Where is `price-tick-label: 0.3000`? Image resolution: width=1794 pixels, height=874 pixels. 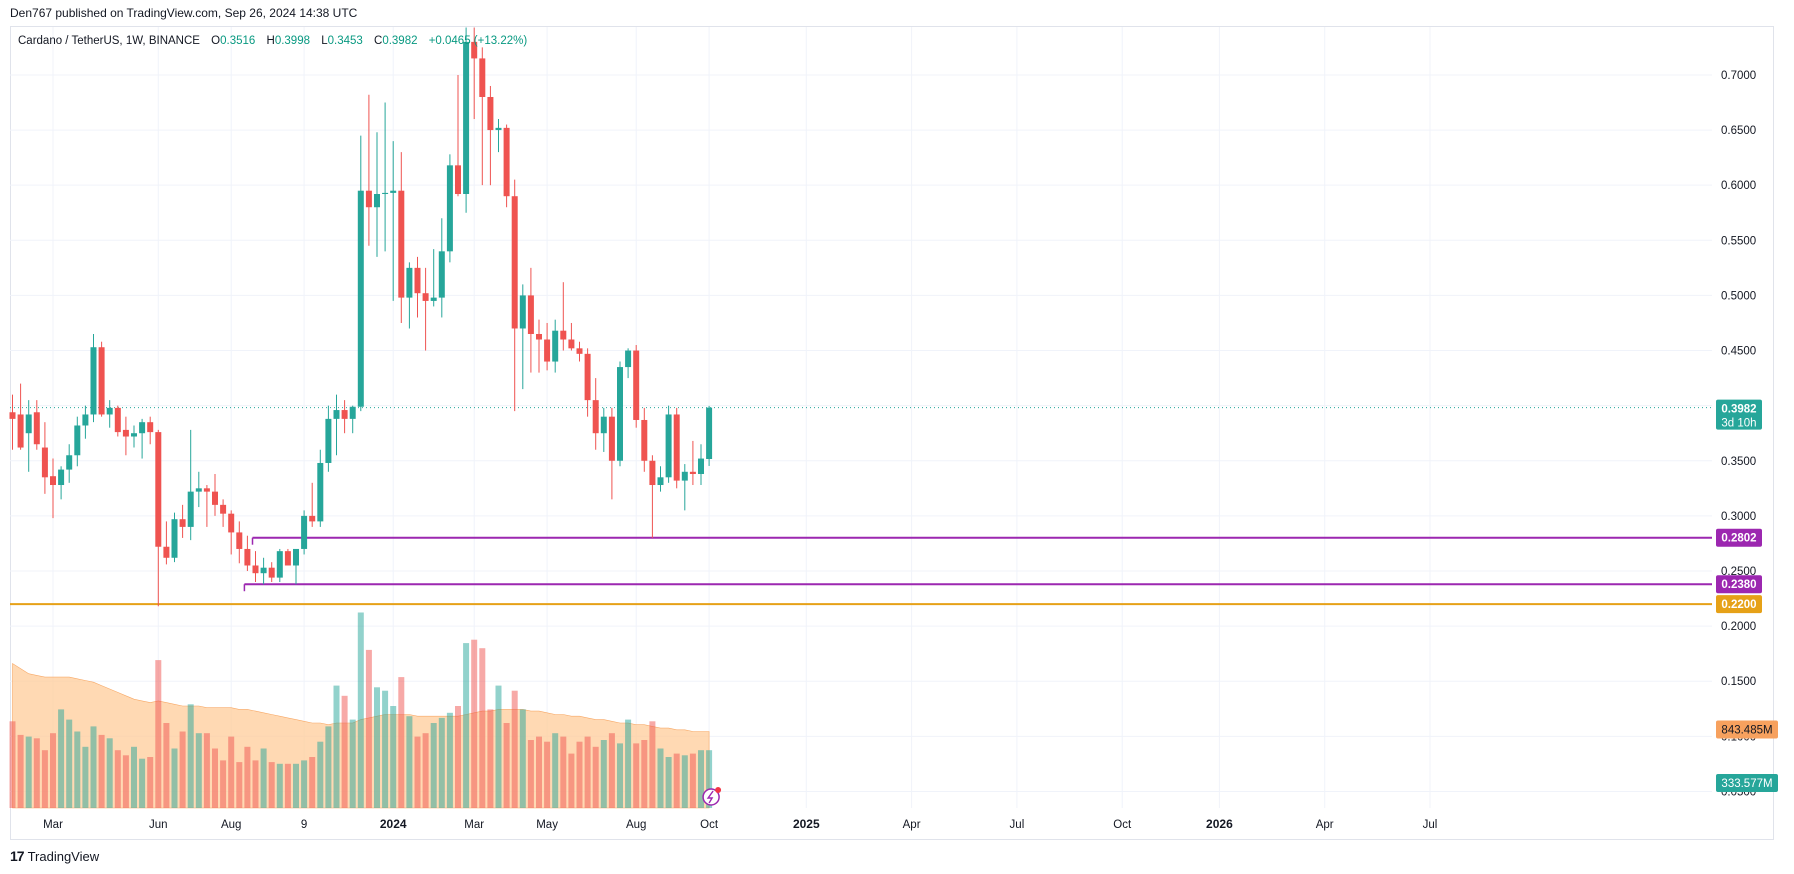
price-tick-label: 0.3000 is located at coordinates (1738, 517).